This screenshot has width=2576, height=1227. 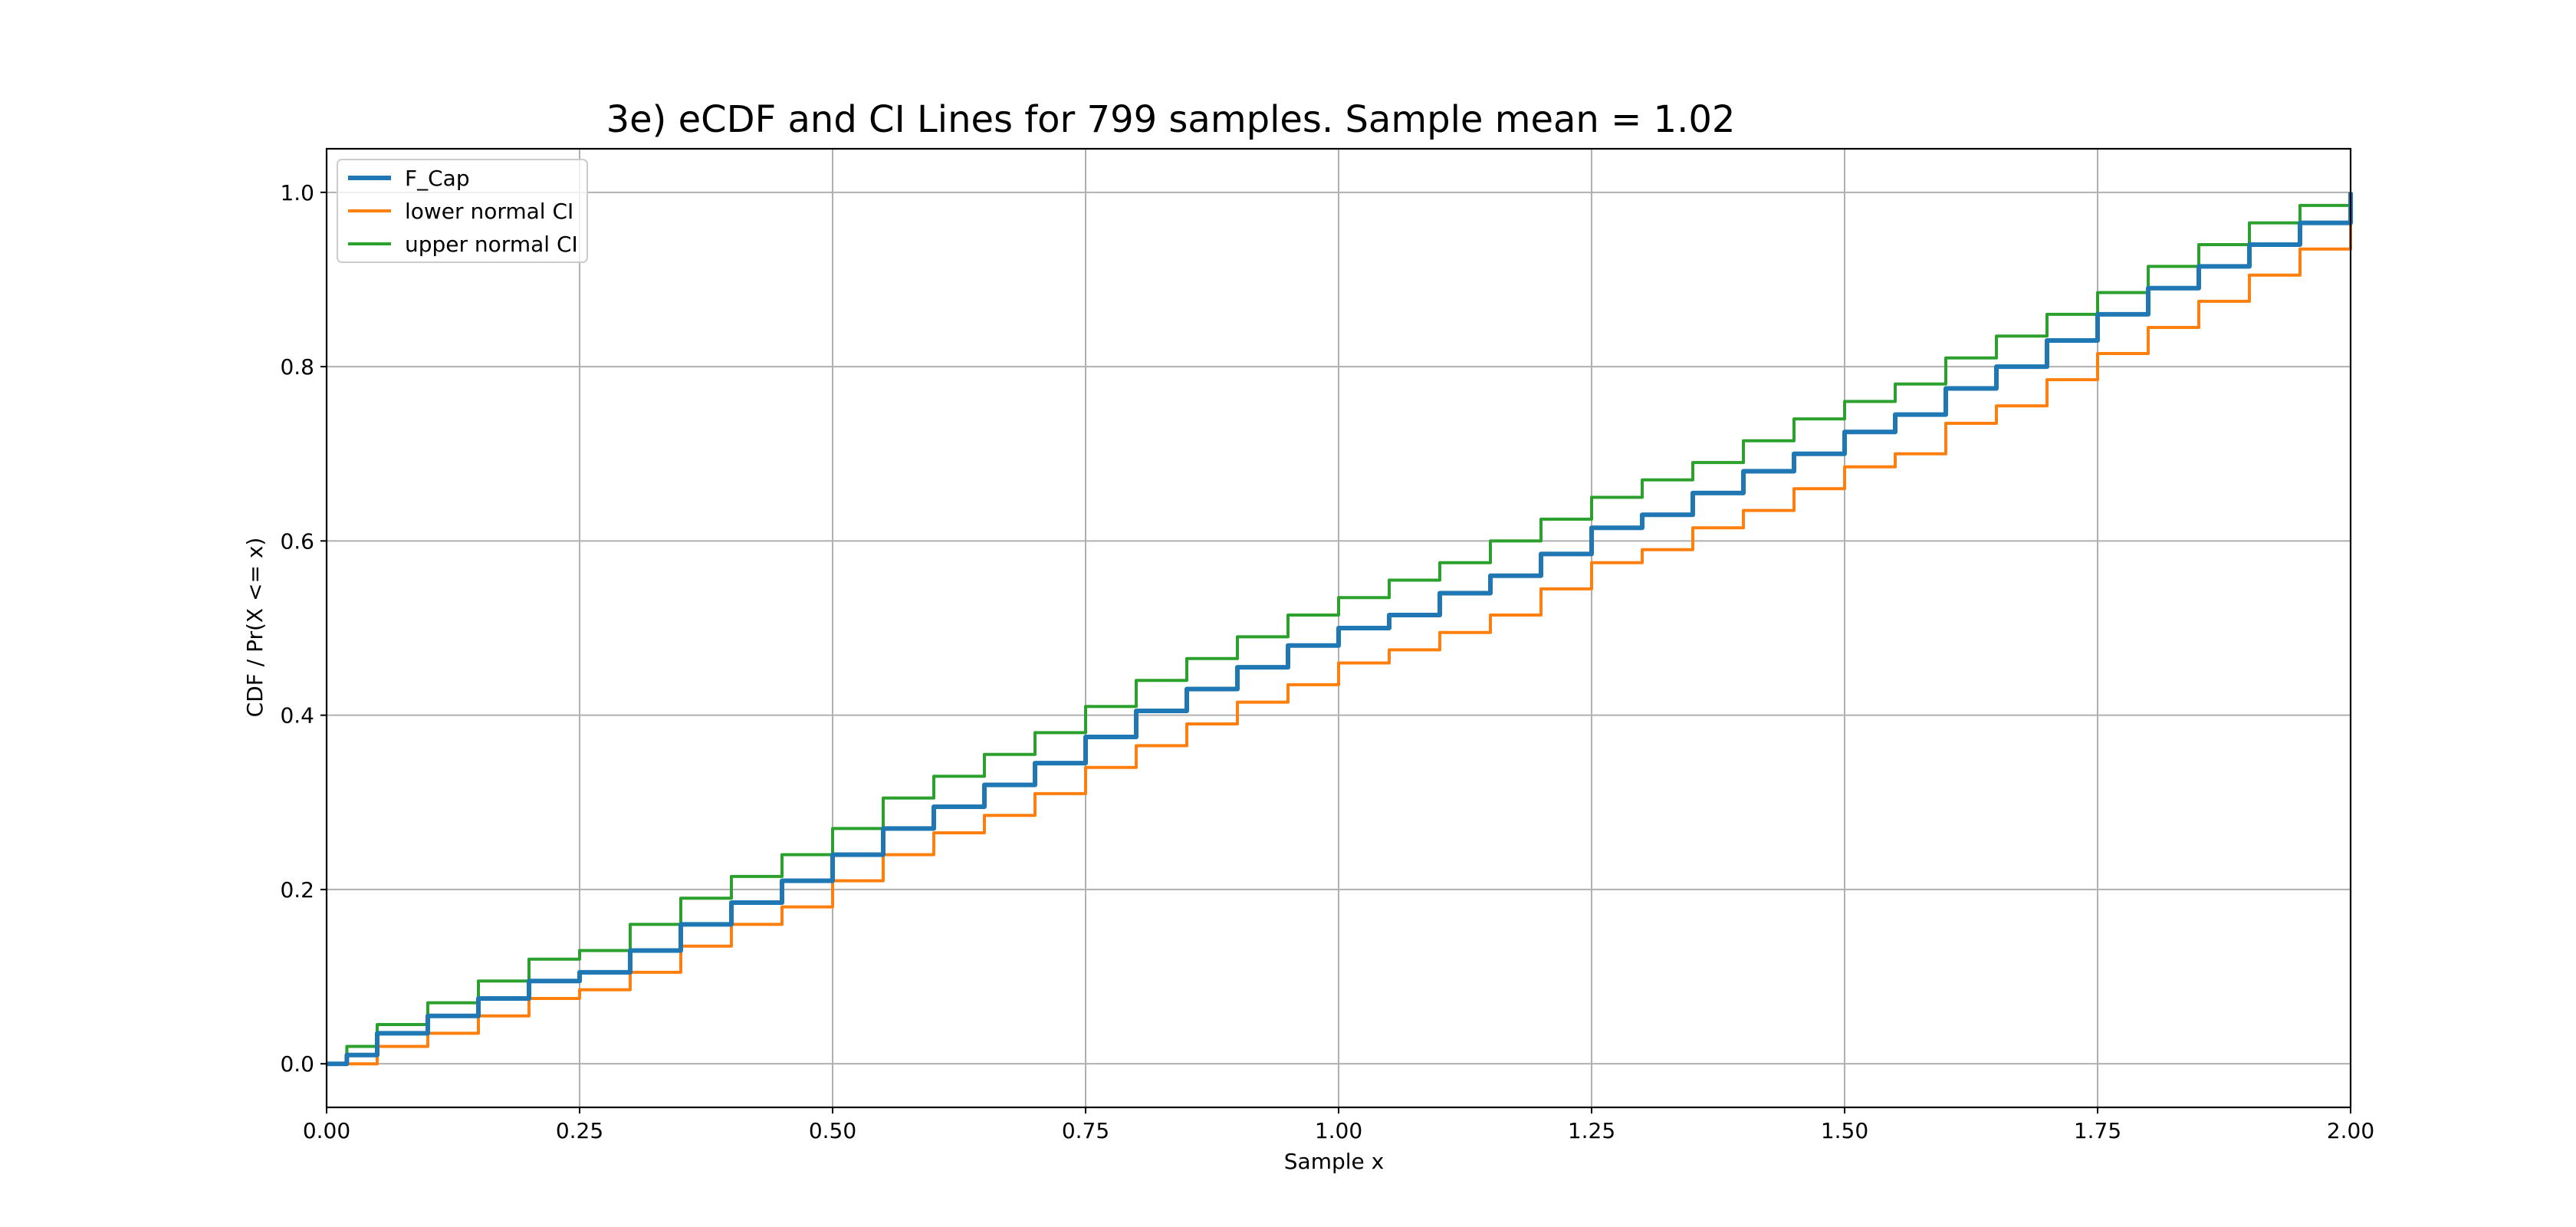 I want to click on y-tick-label: 0.0, so click(x=297, y=1064).